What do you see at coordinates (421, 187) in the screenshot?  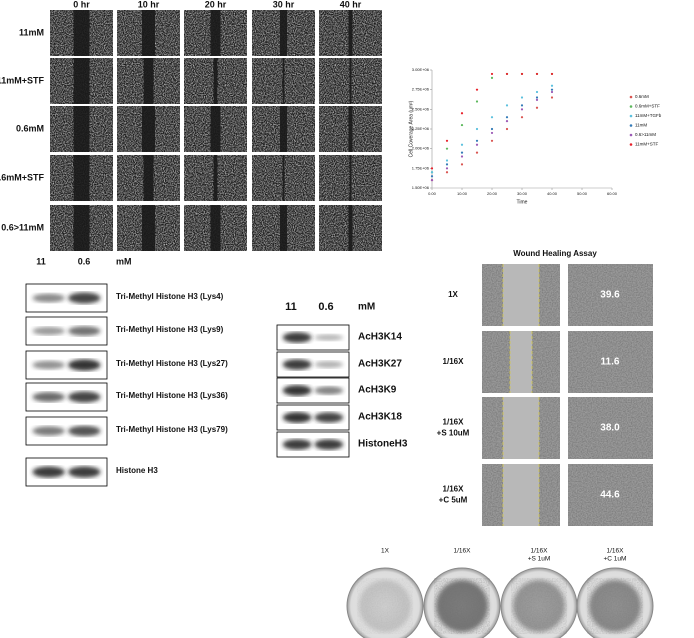 I see `y-tick-label: 1.50E+06` at bounding box center [421, 187].